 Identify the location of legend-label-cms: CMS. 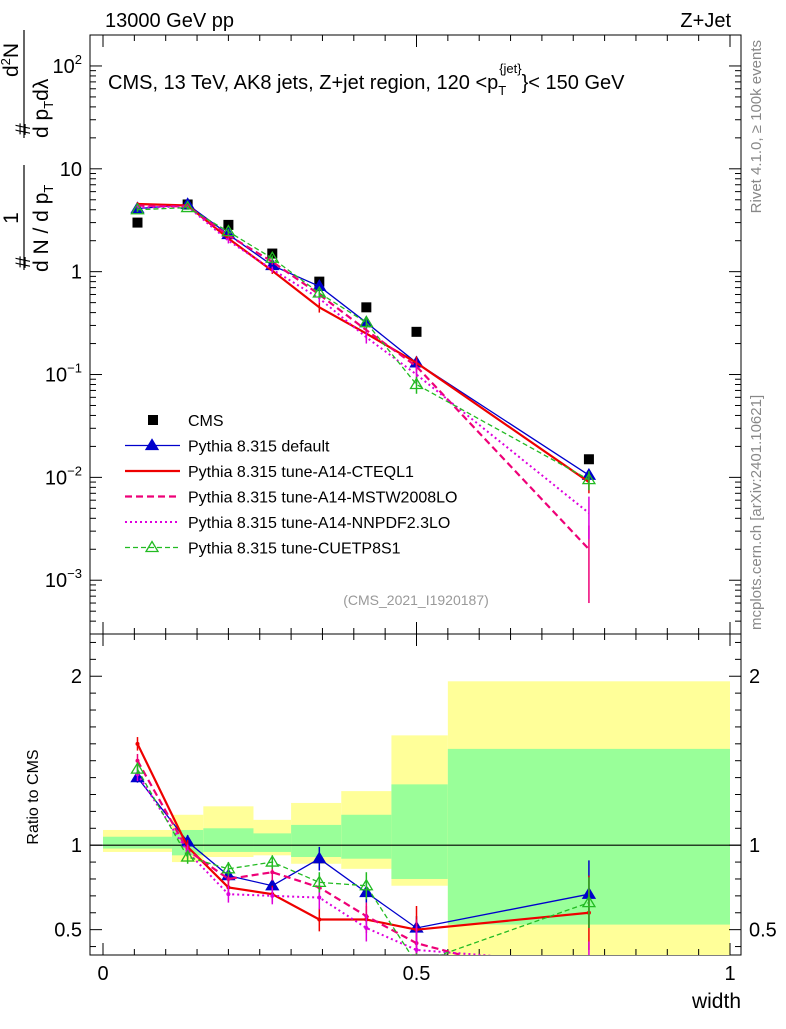
(206, 421).